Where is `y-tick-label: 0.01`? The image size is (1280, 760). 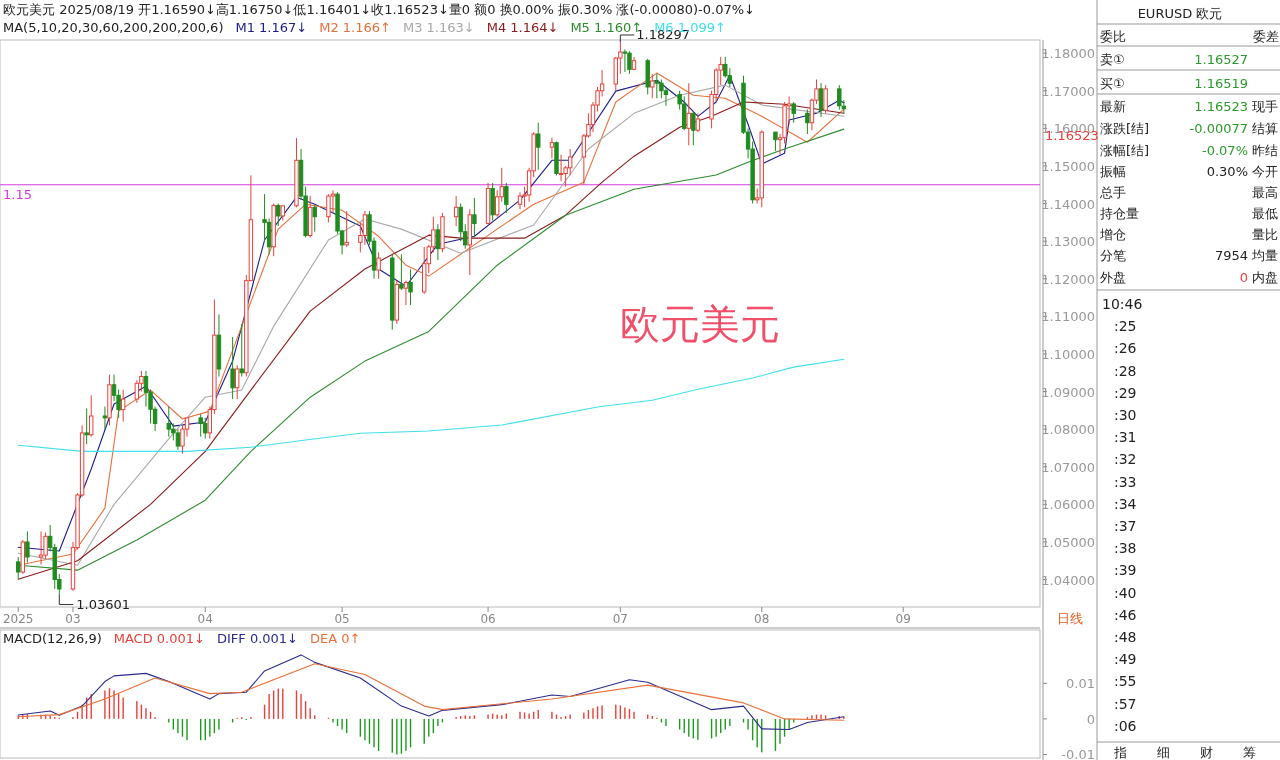 y-tick-label: 0.01 is located at coordinates (1080, 684).